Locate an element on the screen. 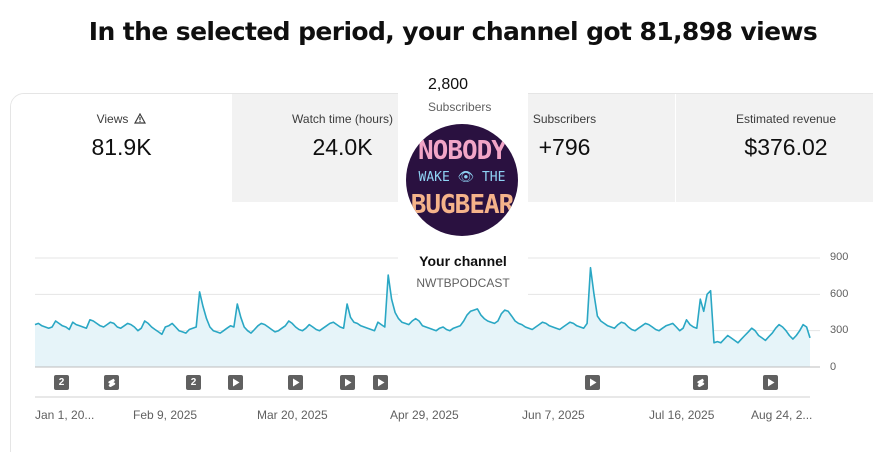 The image size is (873, 452). channel-handle: NWTBPODCAST is located at coordinates (463, 283).